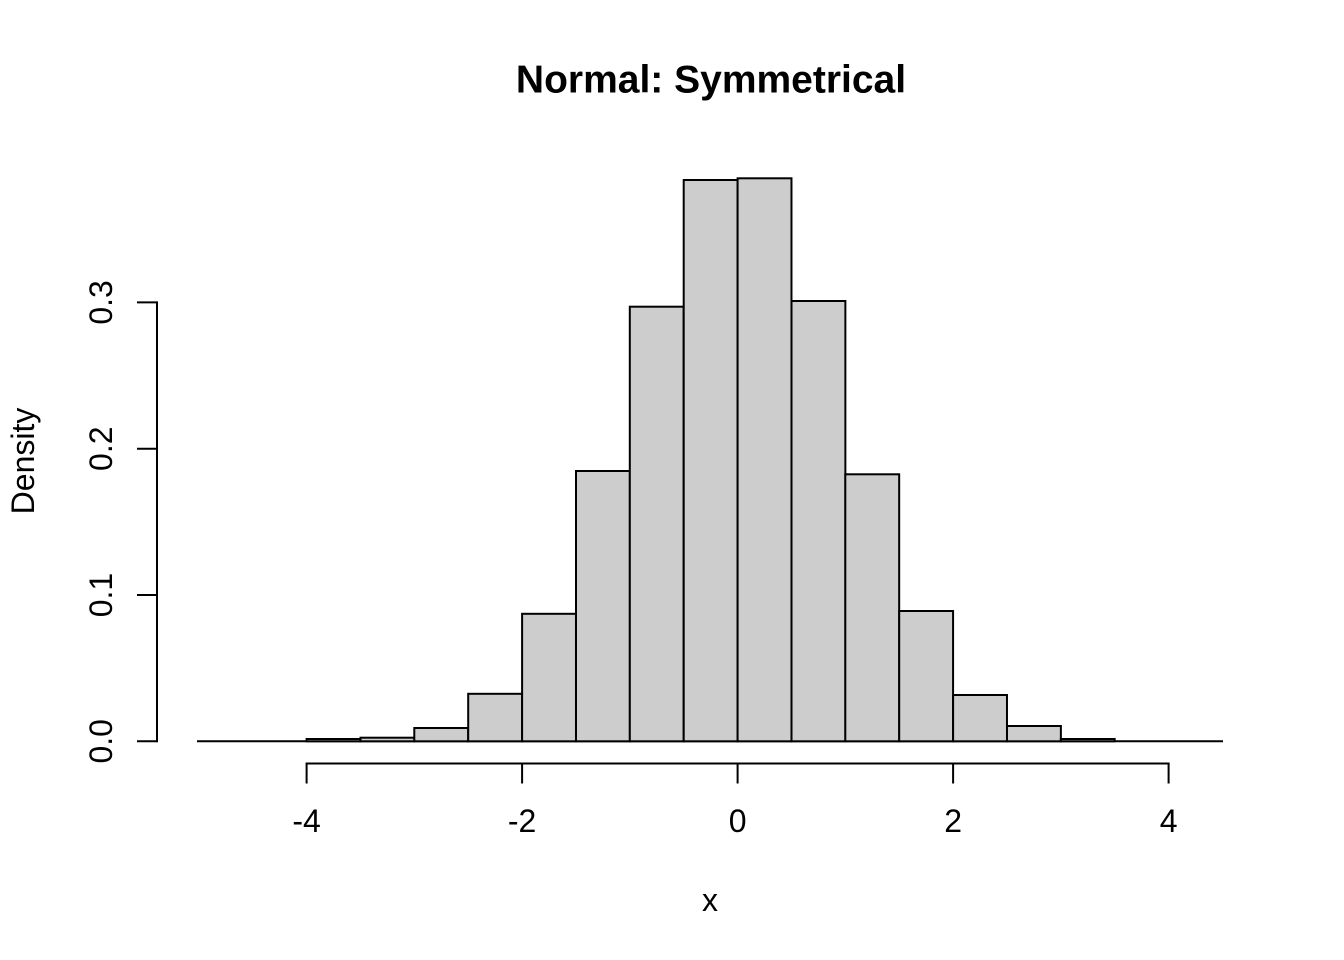 The height and width of the screenshot is (960, 1344). What do you see at coordinates (101, 595) in the screenshot?
I see `svg-text: 0.1` at bounding box center [101, 595].